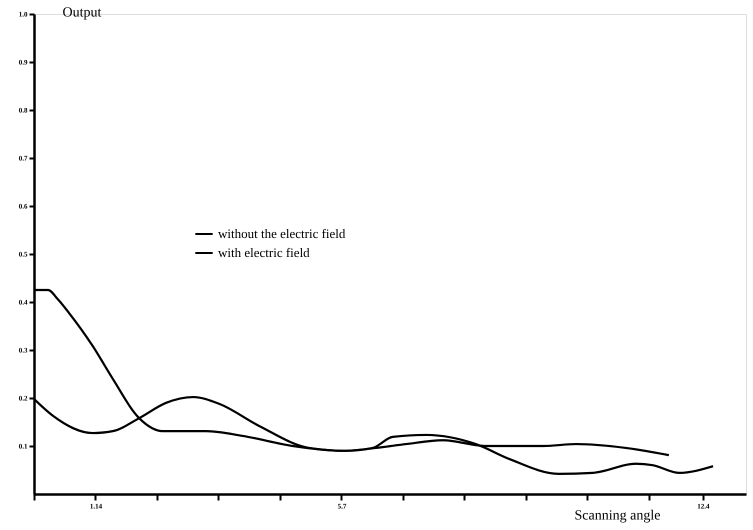 This screenshot has height=530, width=753. Describe the element at coordinates (617, 516) in the screenshot. I see `x-axis-title: Scanning angle` at that location.